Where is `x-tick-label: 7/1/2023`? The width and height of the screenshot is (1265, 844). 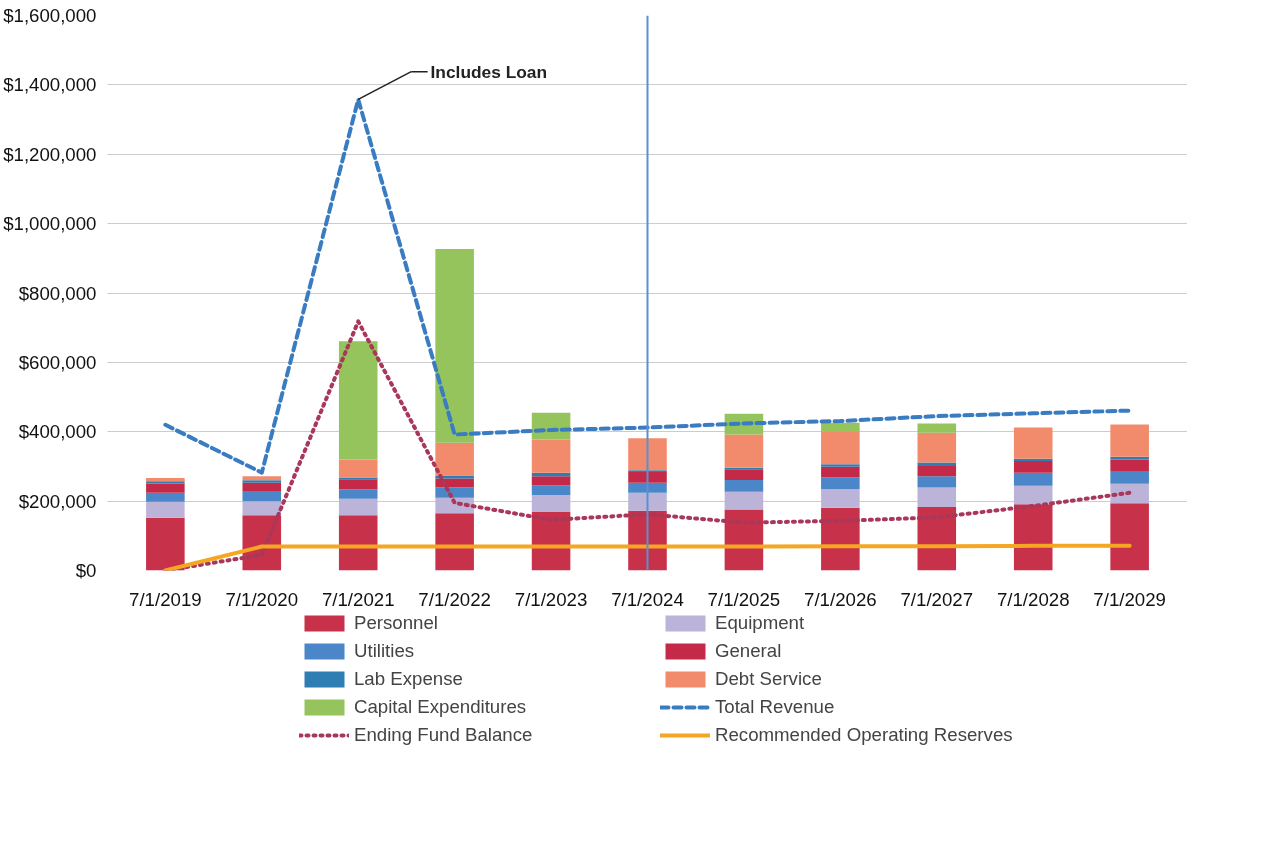
x-tick-label: 7/1/2023 is located at coordinates (551, 599).